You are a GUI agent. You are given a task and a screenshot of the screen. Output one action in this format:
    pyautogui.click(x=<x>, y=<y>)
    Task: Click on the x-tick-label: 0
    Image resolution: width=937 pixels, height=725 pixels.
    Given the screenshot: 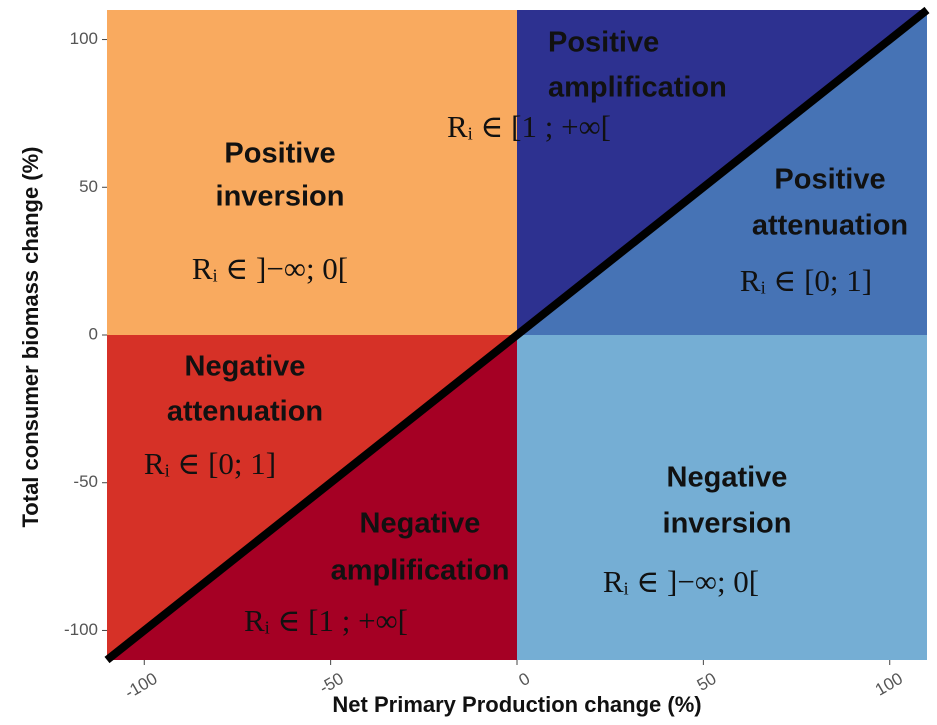 What is the action you would take?
    pyautogui.click(x=525, y=679)
    